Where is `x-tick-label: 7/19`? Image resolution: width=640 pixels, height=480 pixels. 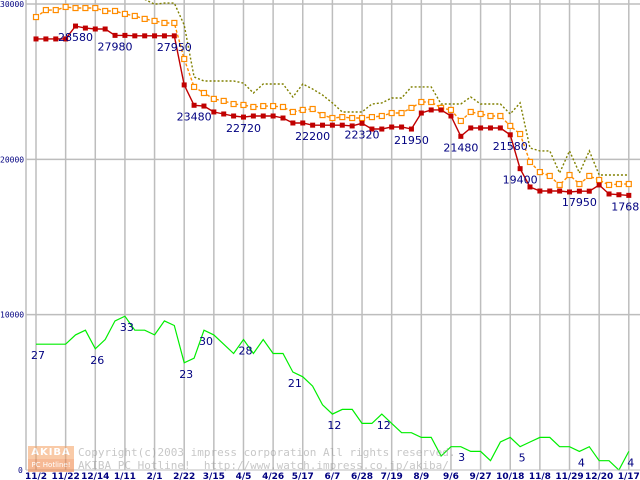
x-tick-label: 7/19 is located at coordinates (392, 476).